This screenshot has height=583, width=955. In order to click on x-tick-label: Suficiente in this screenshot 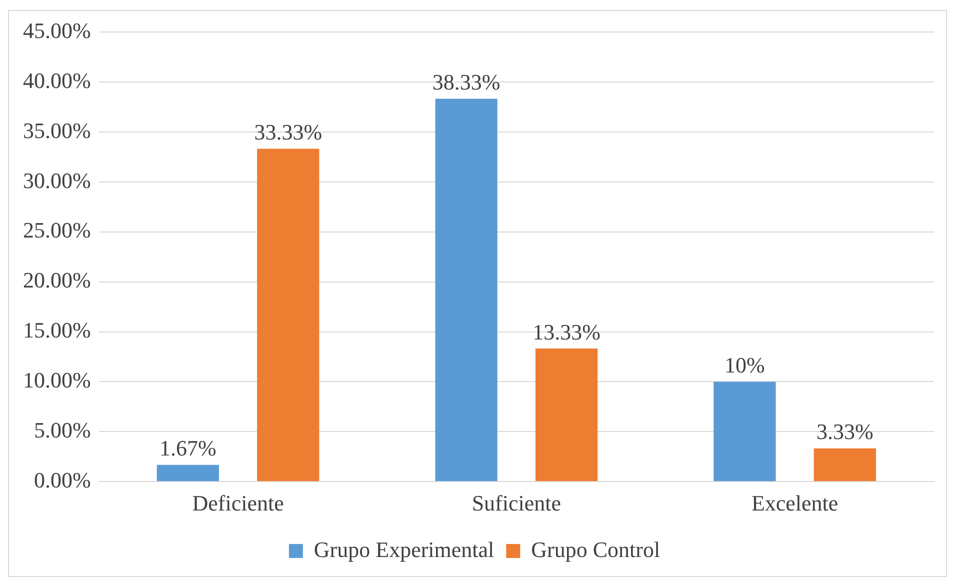, I will do `click(517, 503)`.